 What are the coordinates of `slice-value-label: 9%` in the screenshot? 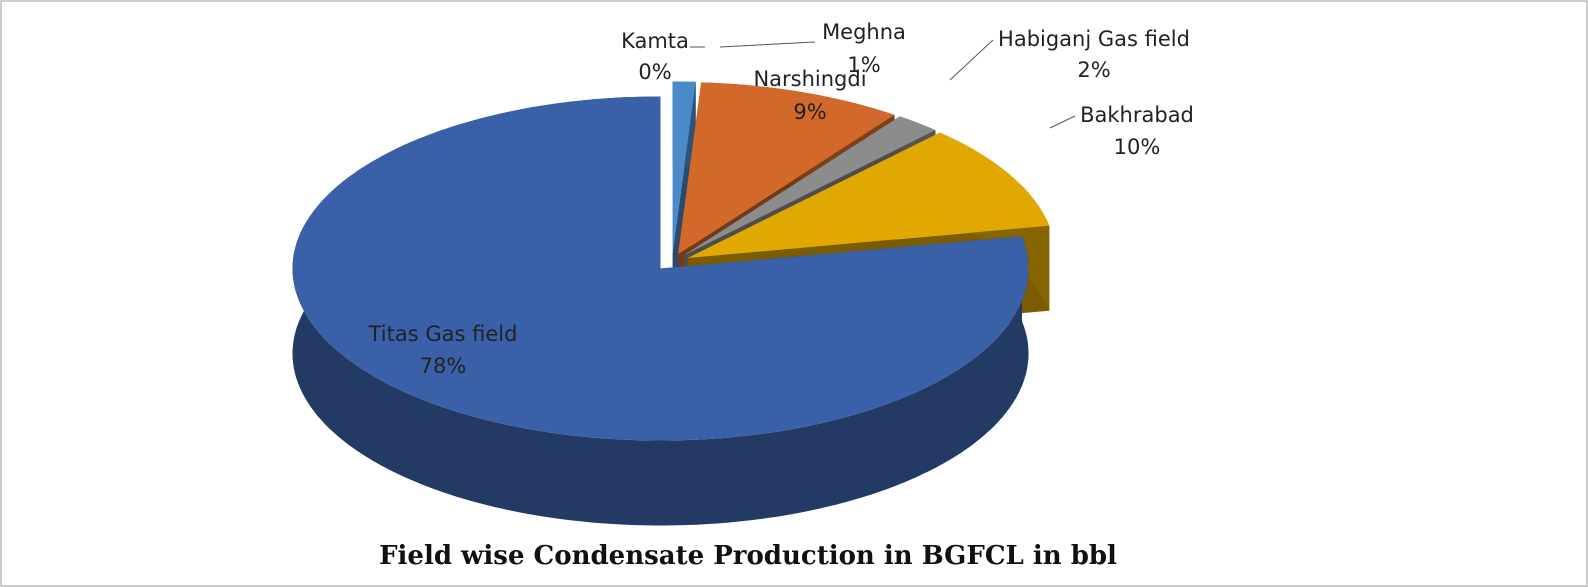 It's located at (809, 112).